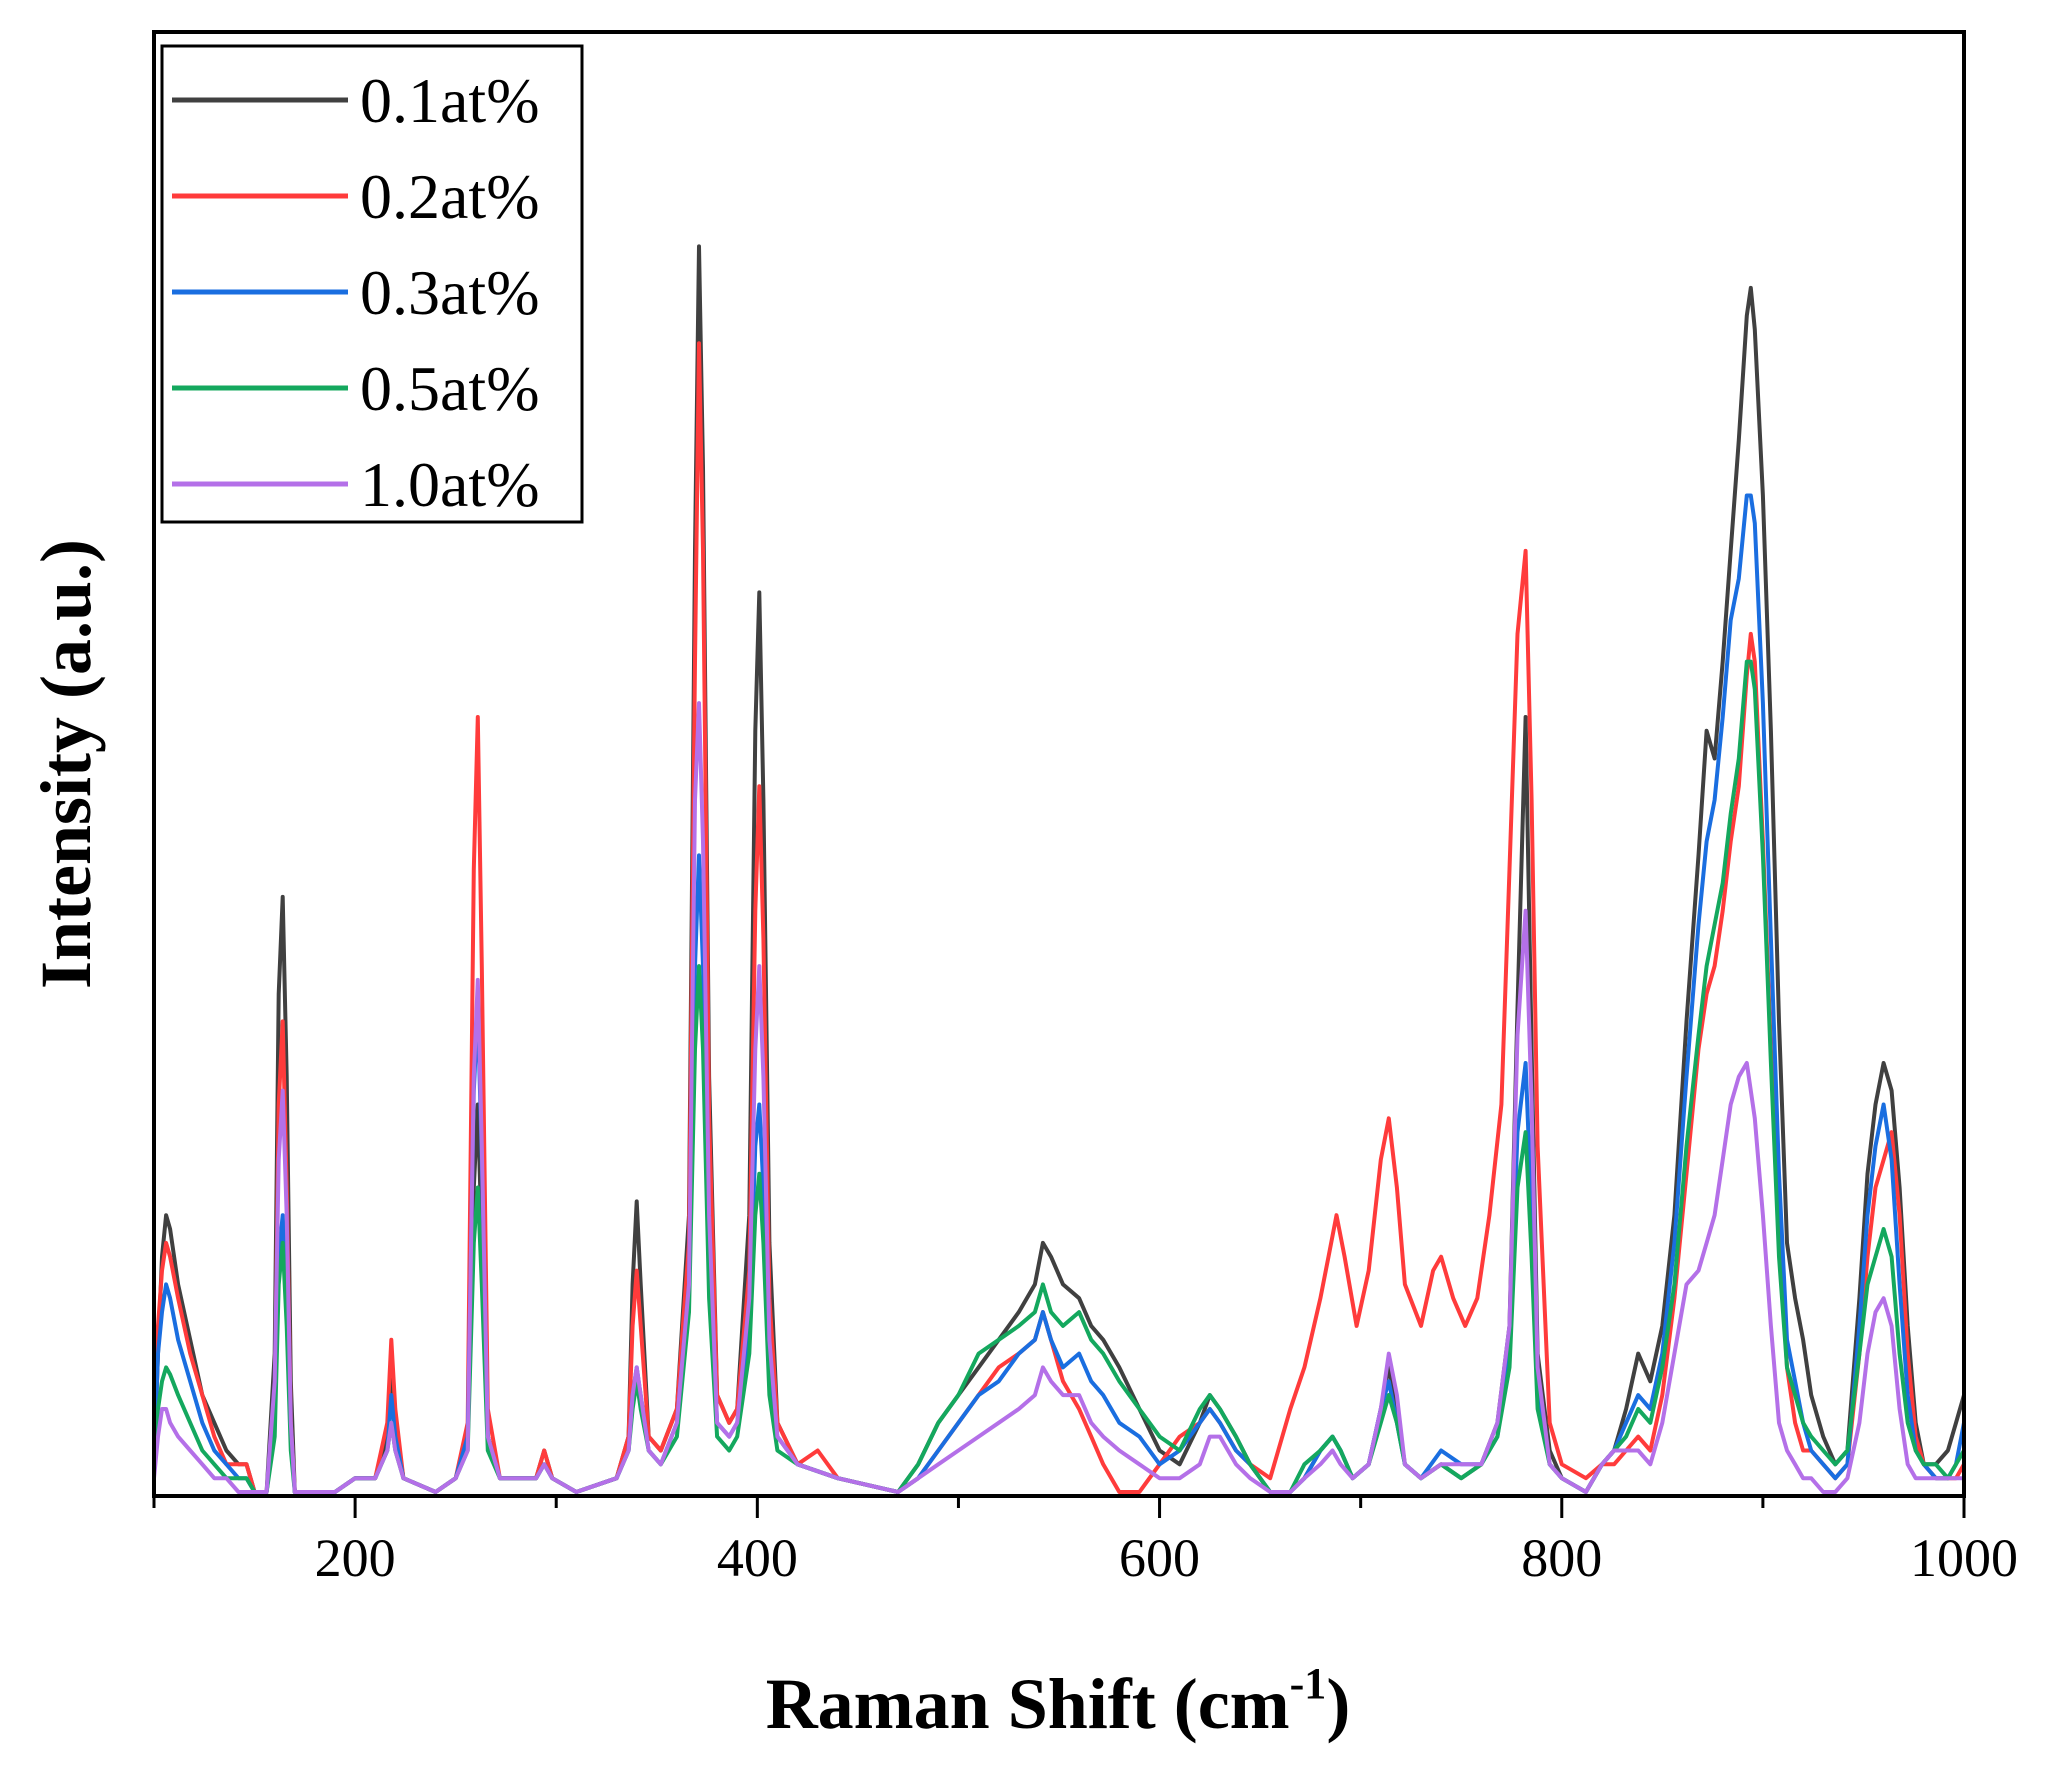 The height and width of the screenshot is (1771, 2046). Describe the element at coordinates (355, 1558) in the screenshot. I see `x-tick-label-200: 200` at that location.